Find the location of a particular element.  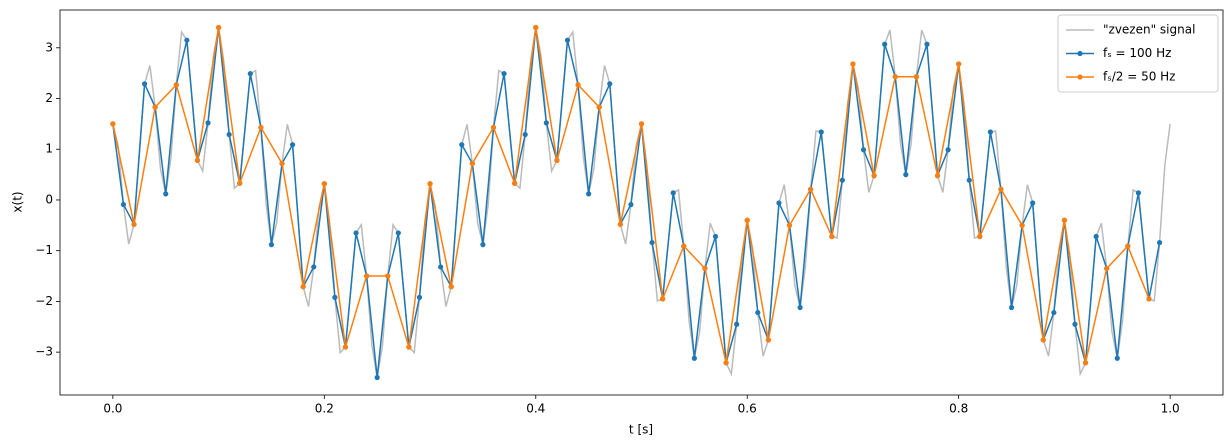

y-tick-label: −1 is located at coordinates (44, 250).